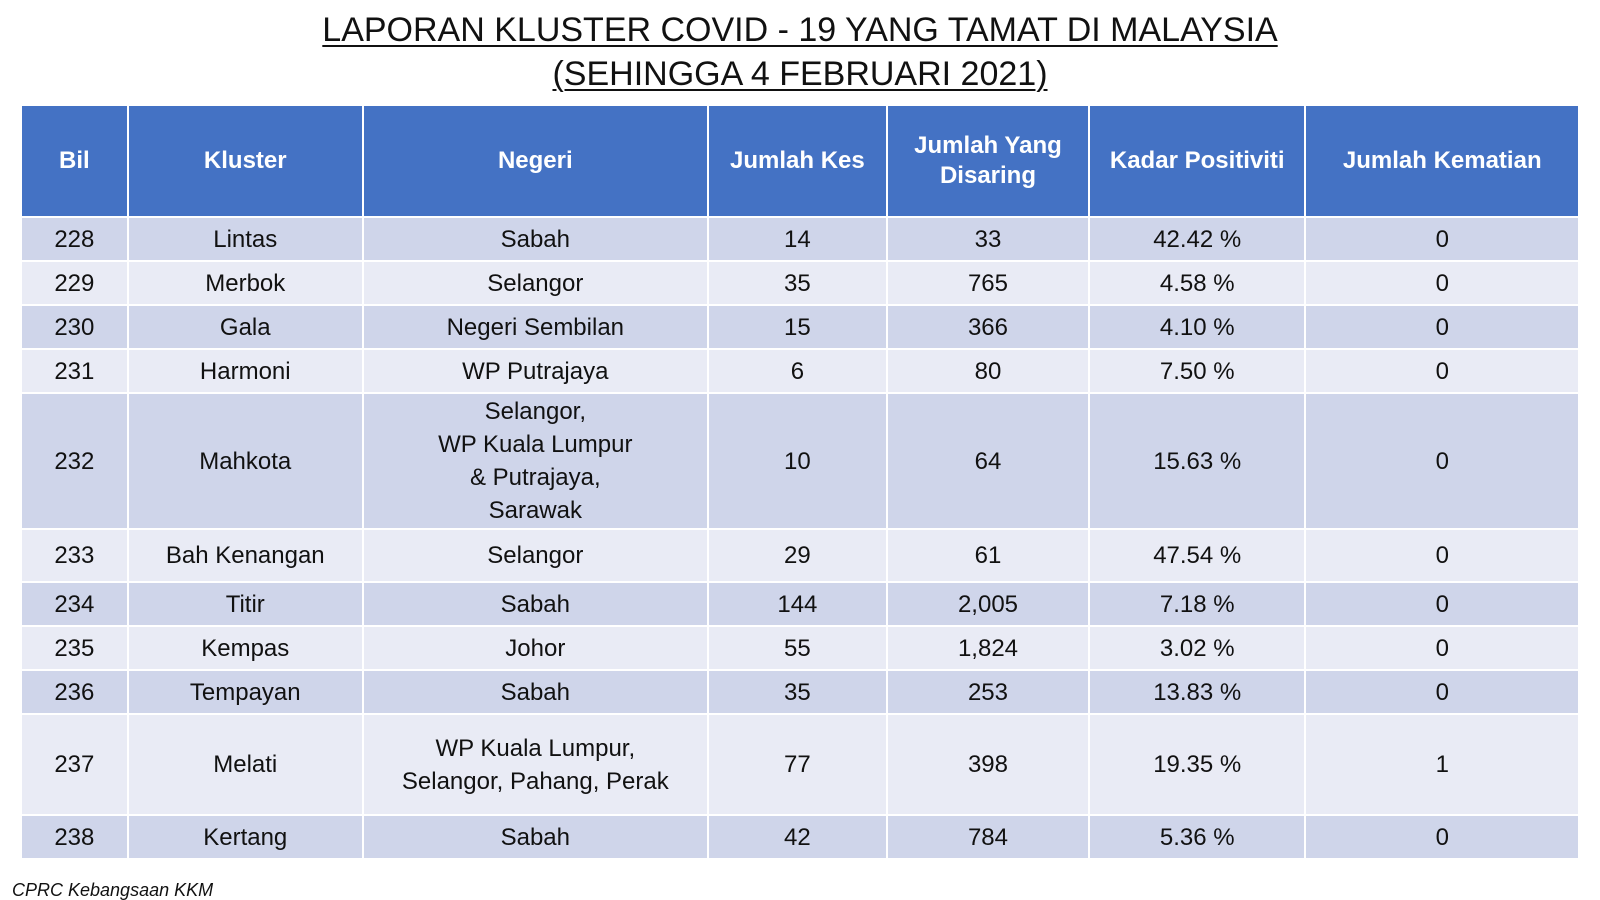 This screenshot has width=1600, height=900. I want to click on cell-jumlah-disaring: 1,824, so click(987, 648).